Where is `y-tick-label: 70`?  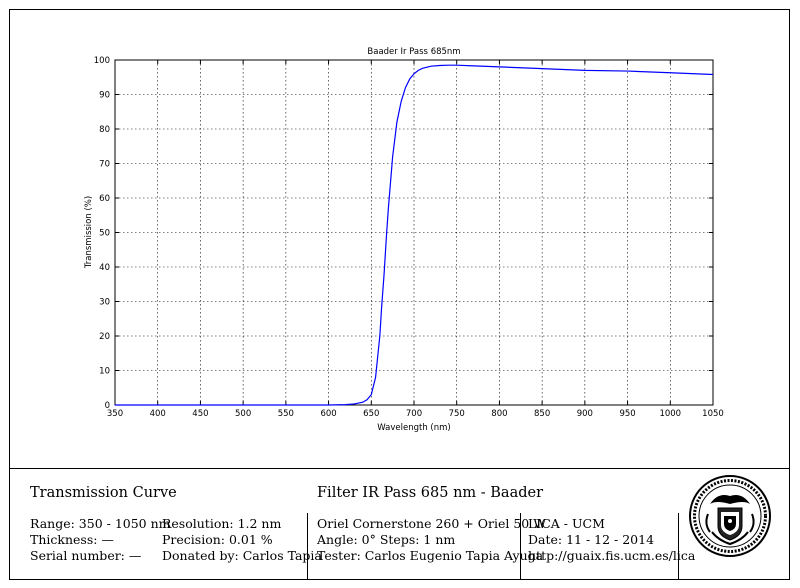 y-tick-label: 70 is located at coordinates (104, 165).